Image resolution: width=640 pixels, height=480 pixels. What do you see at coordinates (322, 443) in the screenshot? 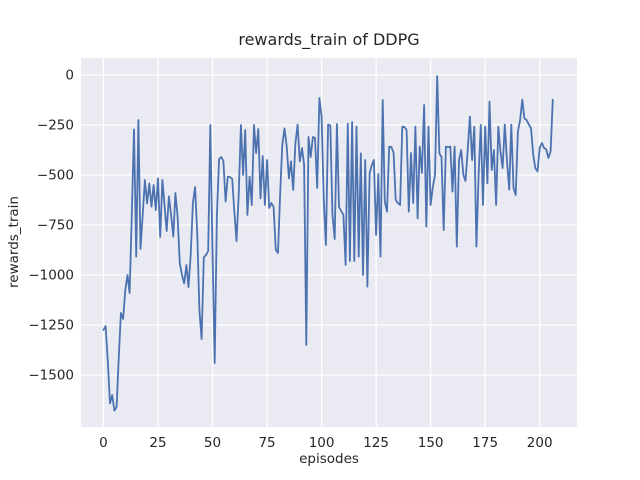
I see `x-tick-label: 100` at bounding box center [322, 443].